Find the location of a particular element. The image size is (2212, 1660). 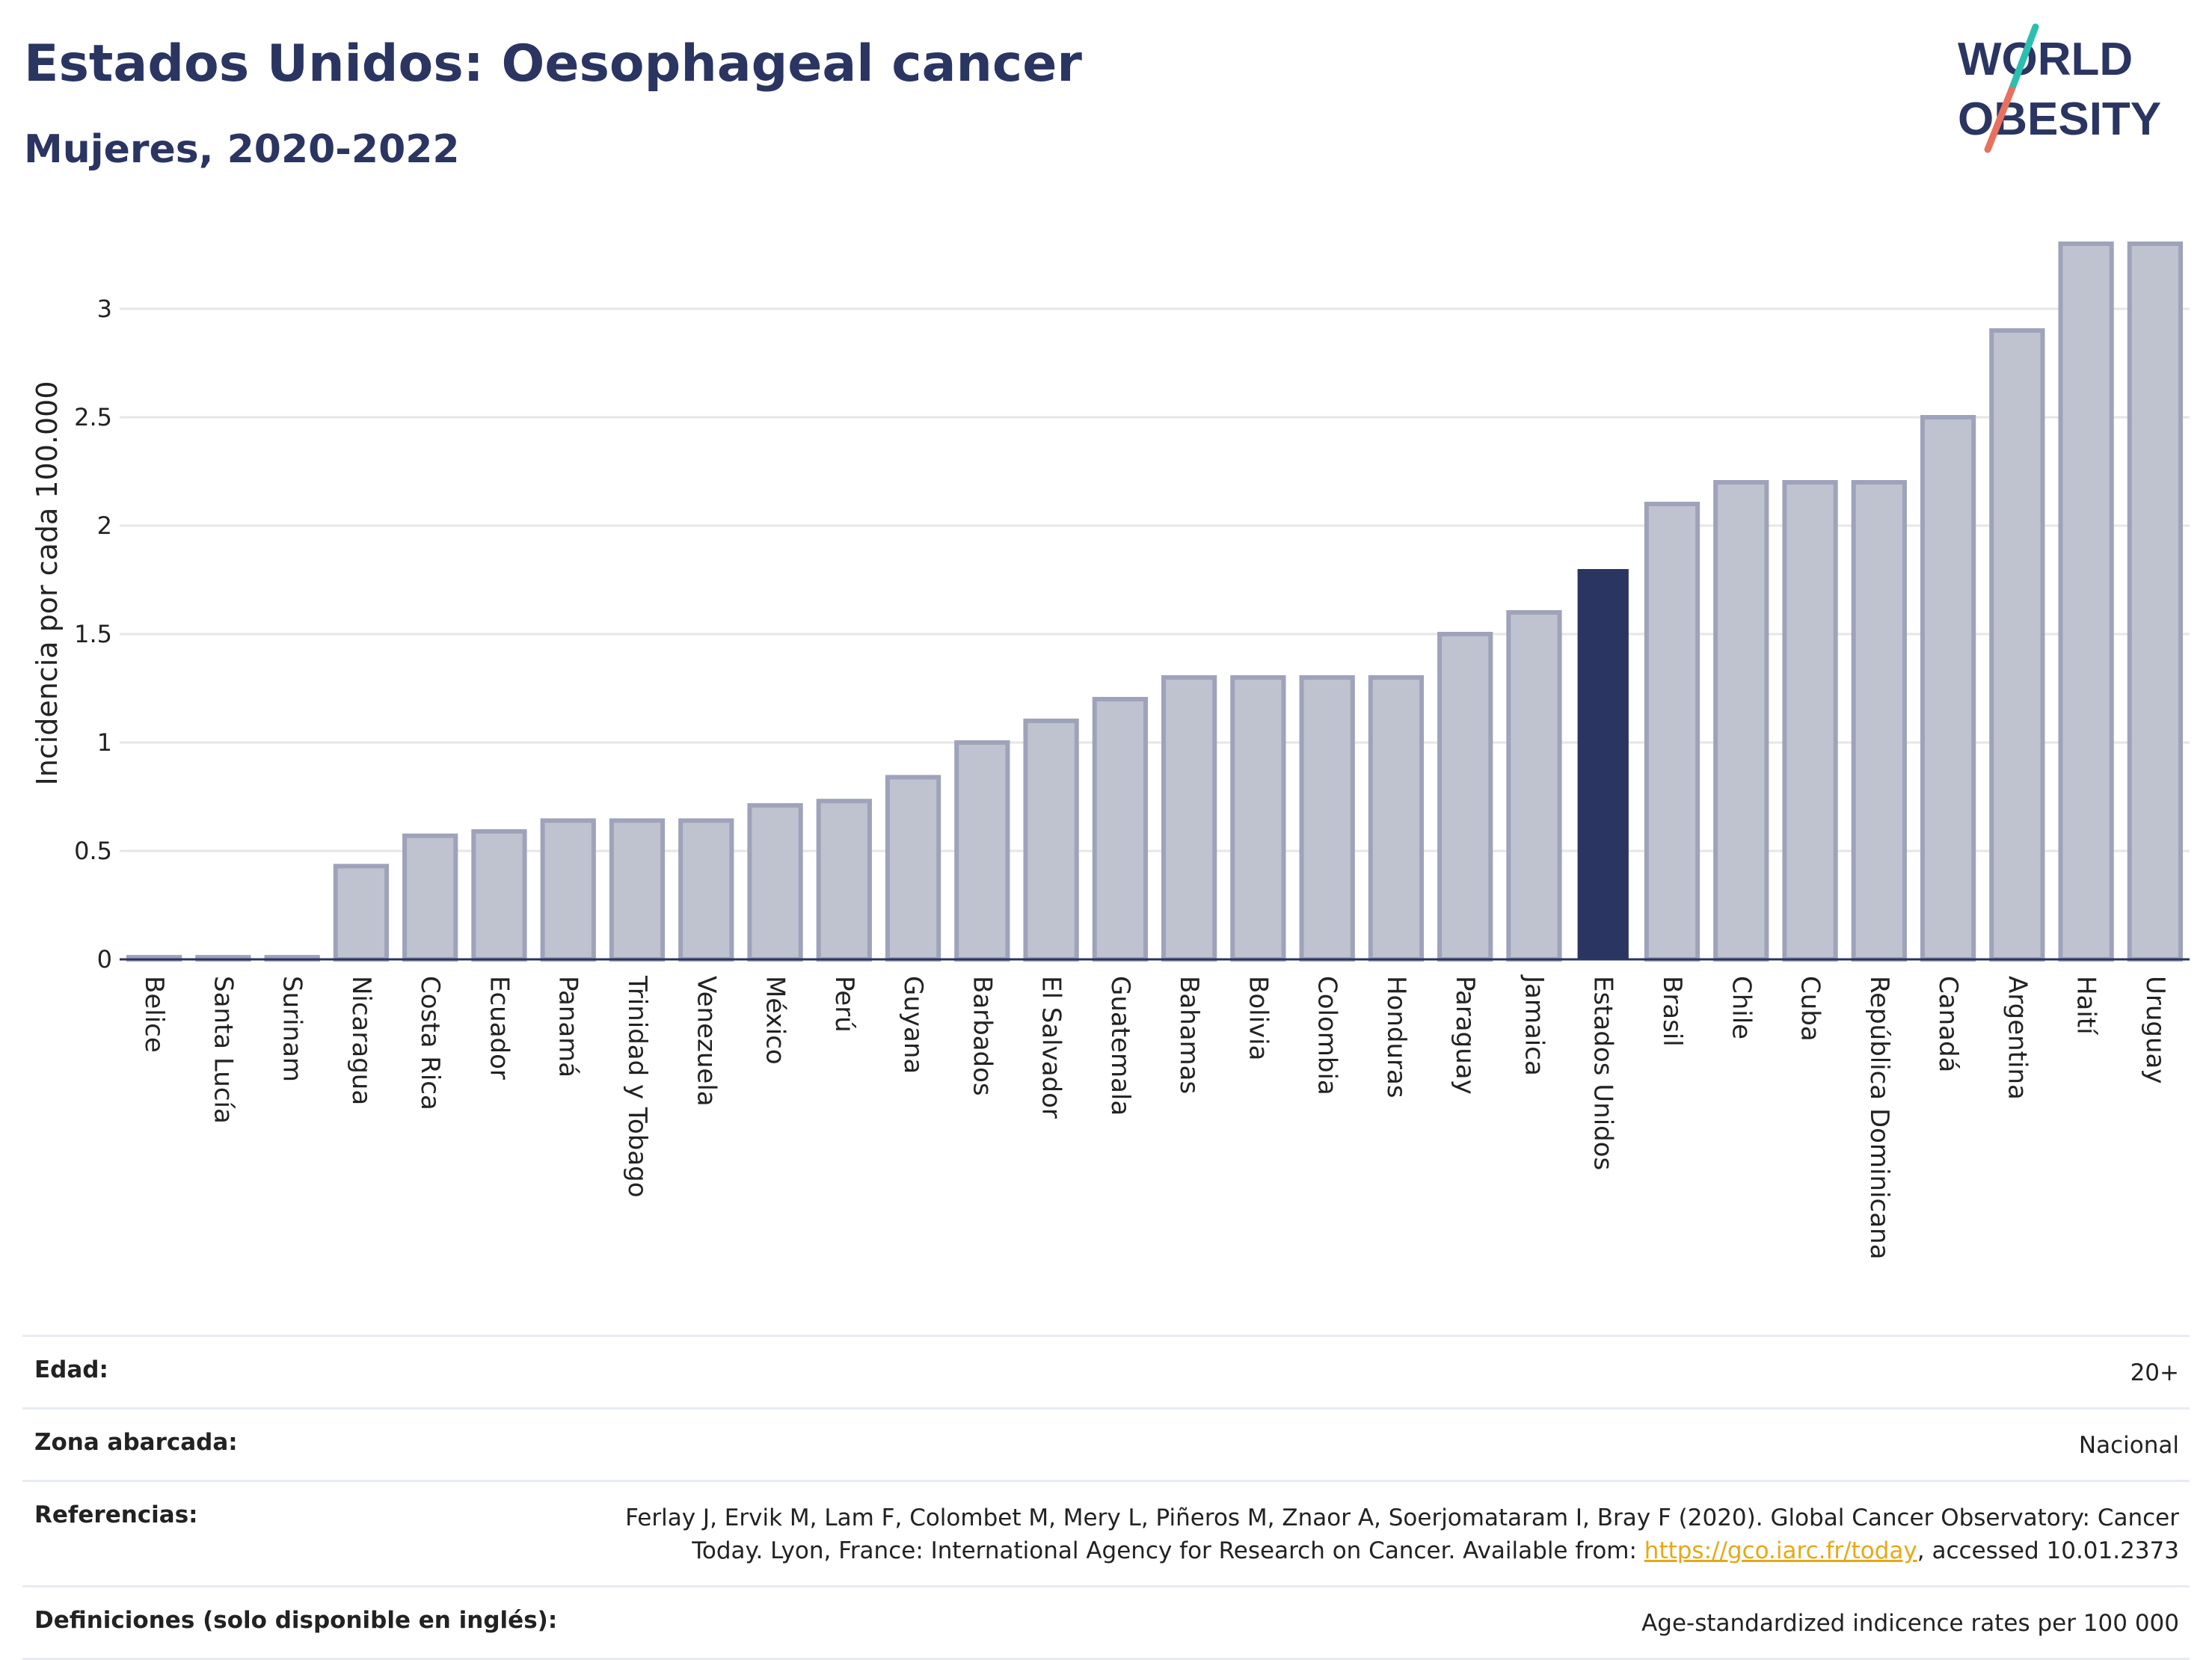

x-tick-label: Argentina is located at coordinates (2017, 1038).